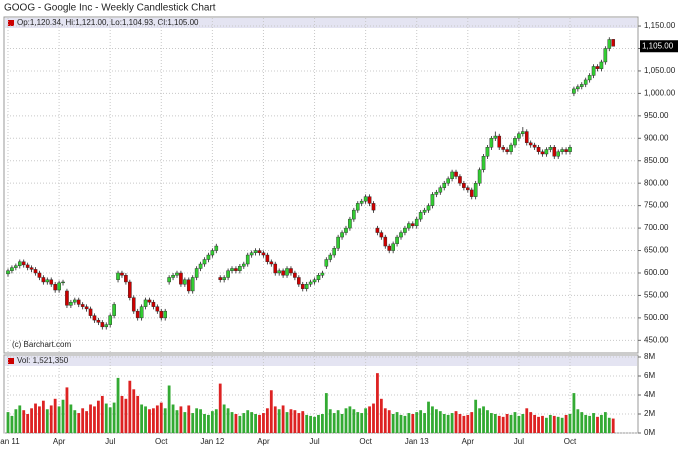 This screenshot has height=455, width=680. I want to click on x-tick-label: Oct, so click(365, 441).